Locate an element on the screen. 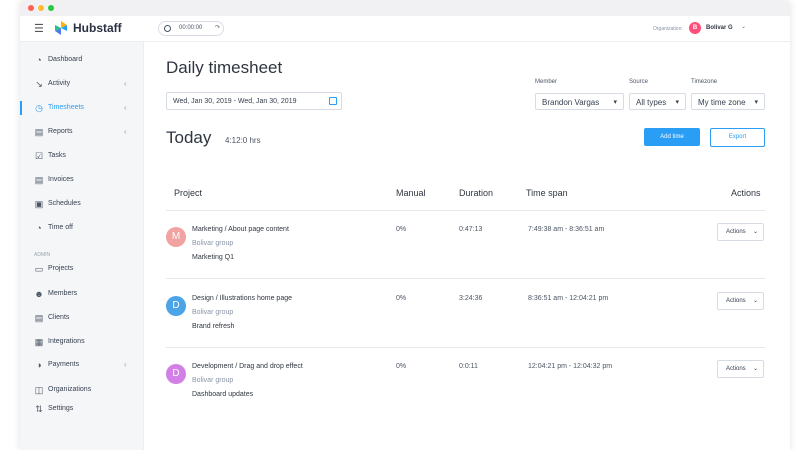 This screenshot has height=450, width=800. sidebar-item-label: Invoices is located at coordinates (61, 179).